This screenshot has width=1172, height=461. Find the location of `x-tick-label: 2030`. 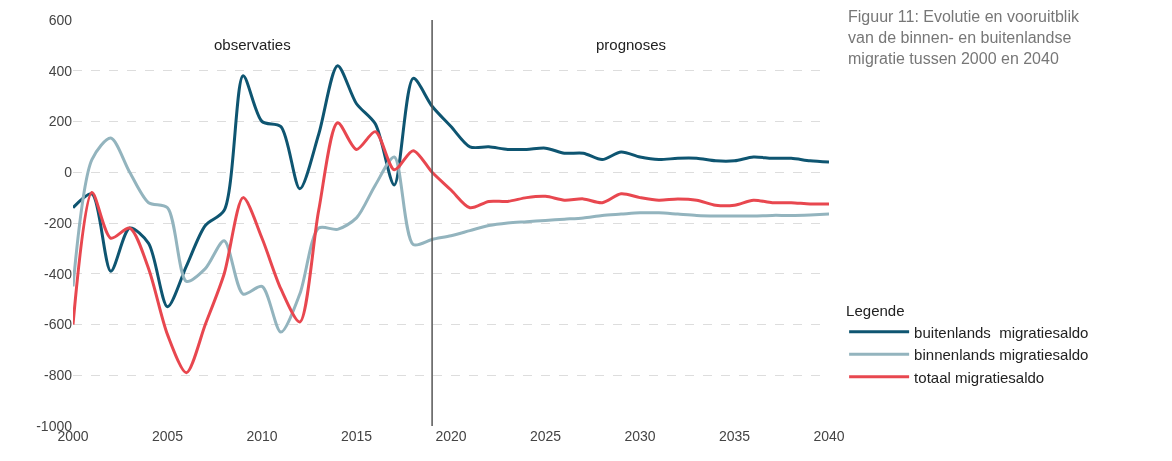

x-tick-label: 2030 is located at coordinates (640, 436).